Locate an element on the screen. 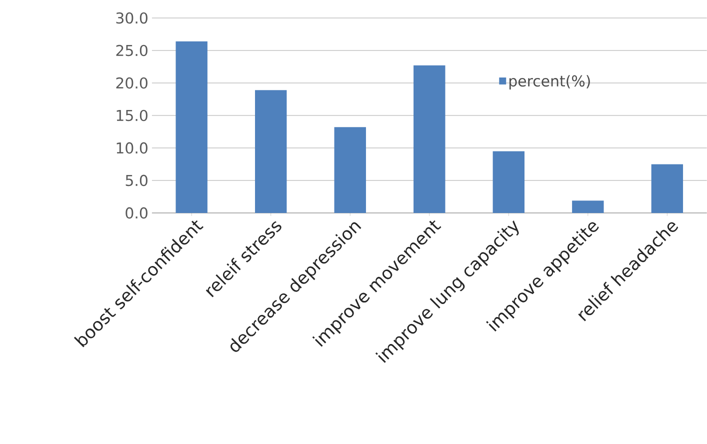 The image size is (707, 444). y-tick-label: 20.0 is located at coordinates (132, 83).